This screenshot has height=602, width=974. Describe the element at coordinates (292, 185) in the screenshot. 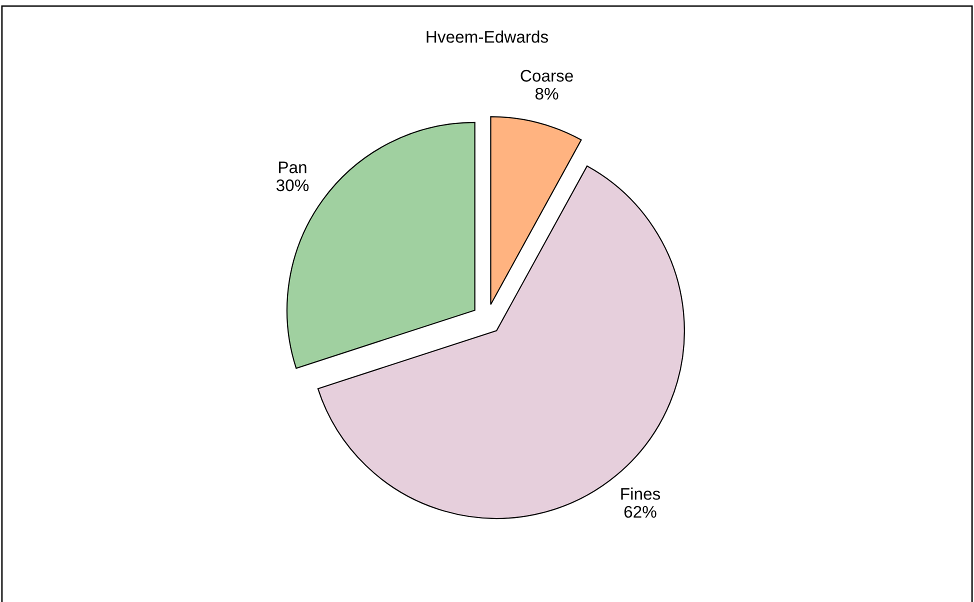

I see `data-label: 30%` at that location.